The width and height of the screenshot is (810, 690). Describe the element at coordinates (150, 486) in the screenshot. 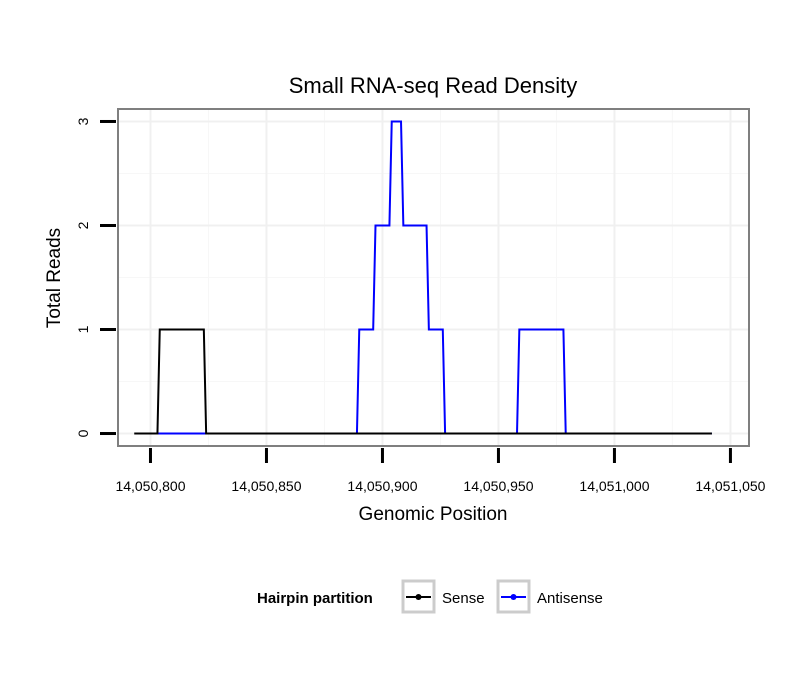

I see `x-tick-label: 14,050,800` at that location.